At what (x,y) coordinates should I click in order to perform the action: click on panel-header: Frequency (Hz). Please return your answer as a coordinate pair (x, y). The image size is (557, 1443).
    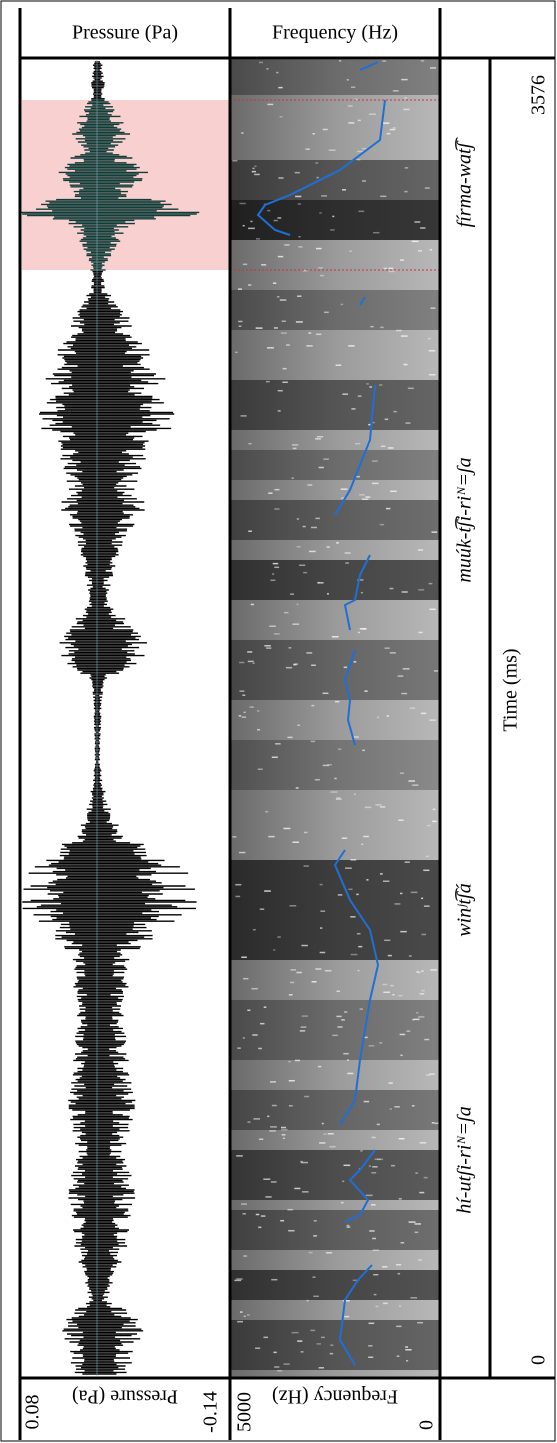
    Looking at the image, I should click on (335, 33).